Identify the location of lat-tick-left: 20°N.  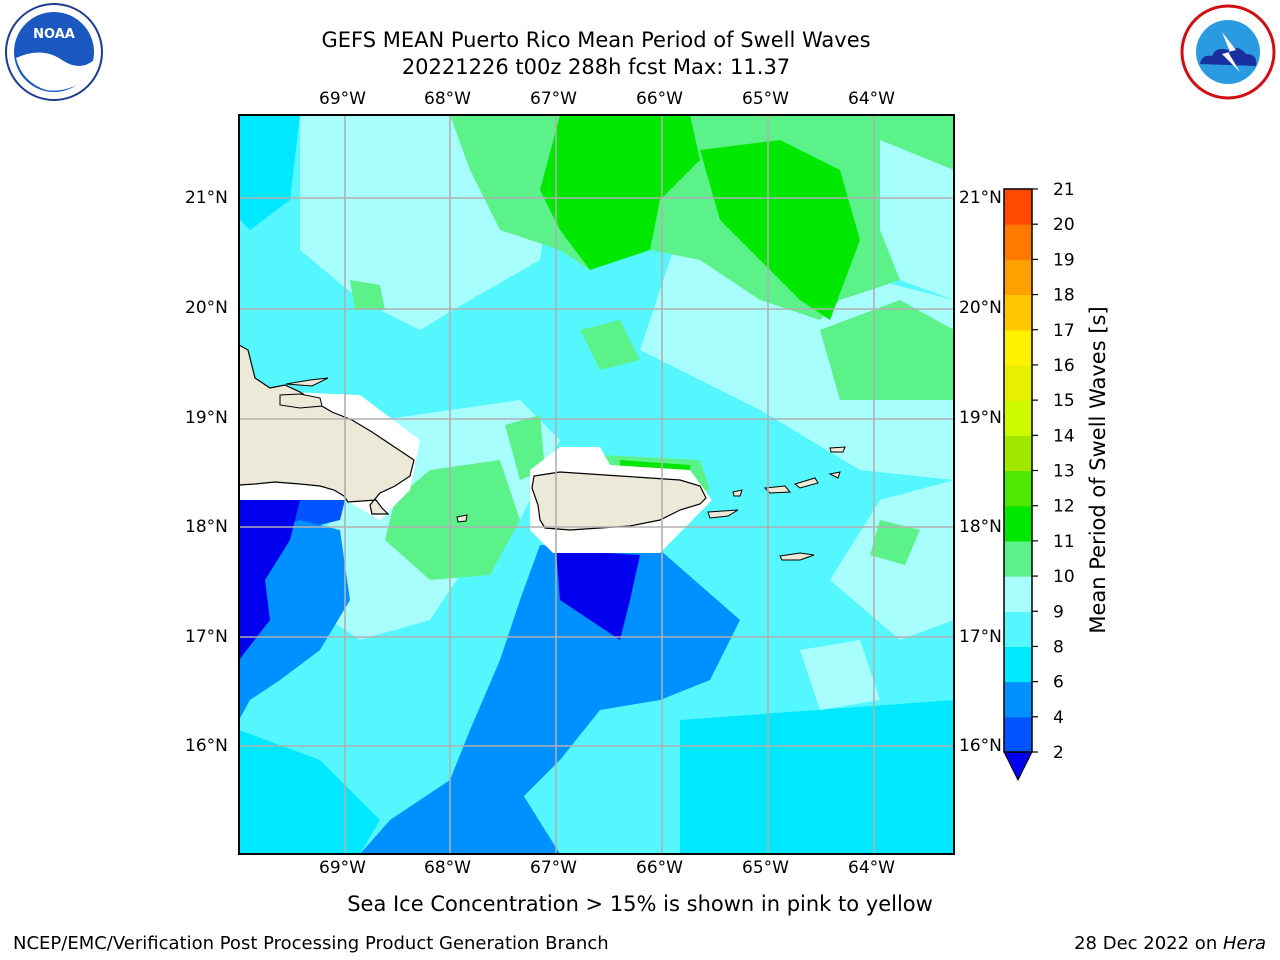
(206, 308).